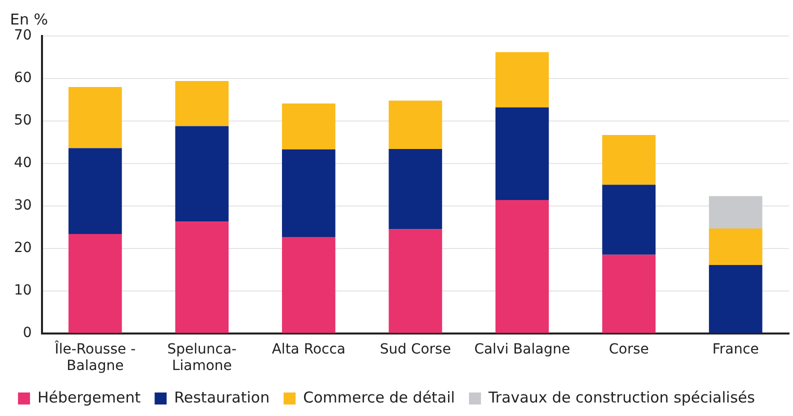 The image size is (793, 416). I want to click on legend-label: Commerce de détail, so click(379, 397).